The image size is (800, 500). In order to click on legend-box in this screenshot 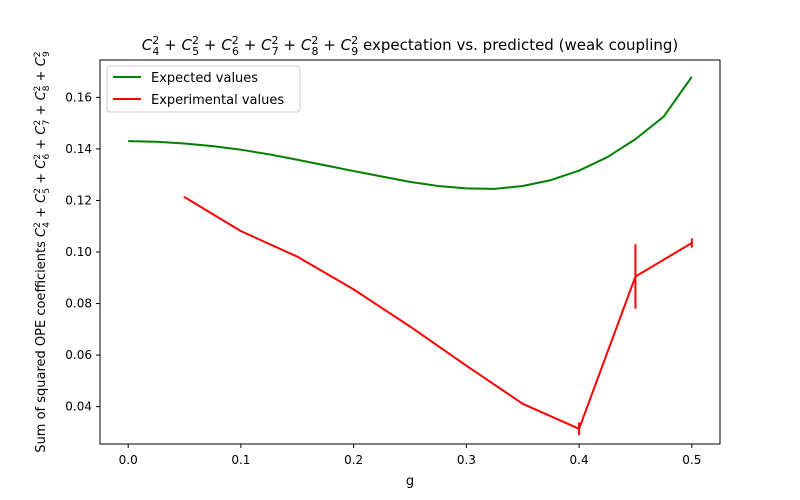, I will do `click(203, 89)`.